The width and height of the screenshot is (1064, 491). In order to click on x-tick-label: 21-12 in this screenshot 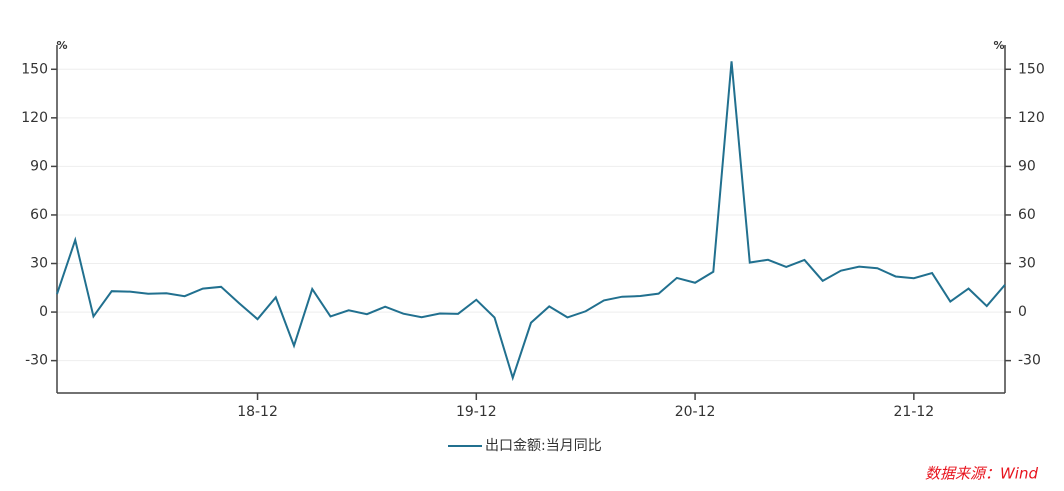, I will do `click(914, 412)`.